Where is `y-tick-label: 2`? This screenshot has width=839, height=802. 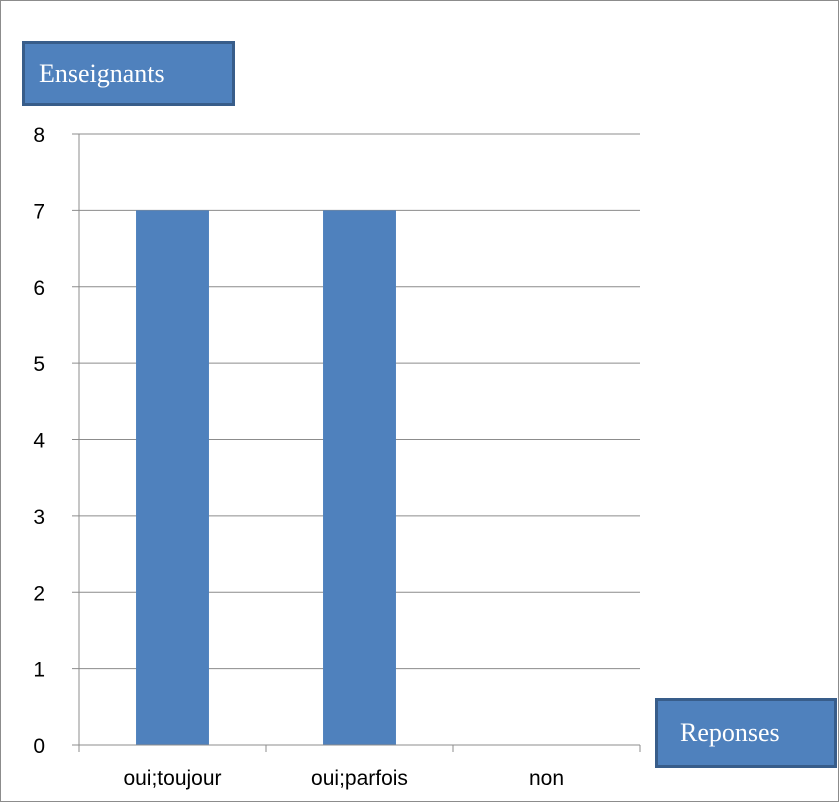
y-tick-label: 2 is located at coordinates (39, 593).